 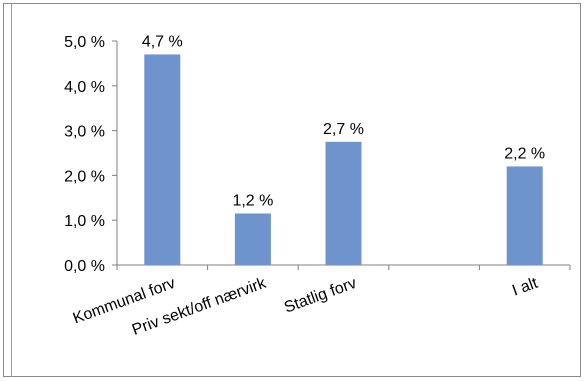 I want to click on y-tick-label: 1,0 %, so click(x=84, y=221).